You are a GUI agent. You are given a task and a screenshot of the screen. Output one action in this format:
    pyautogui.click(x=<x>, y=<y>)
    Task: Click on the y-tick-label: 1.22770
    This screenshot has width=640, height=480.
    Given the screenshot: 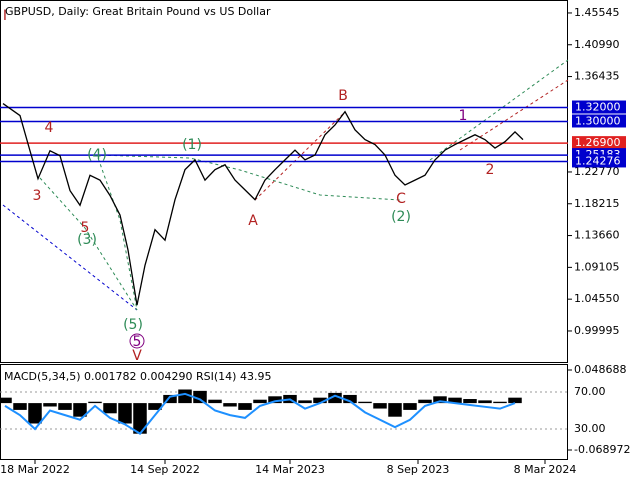 What is the action you would take?
    pyautogui.click(x=597, y=171)
    